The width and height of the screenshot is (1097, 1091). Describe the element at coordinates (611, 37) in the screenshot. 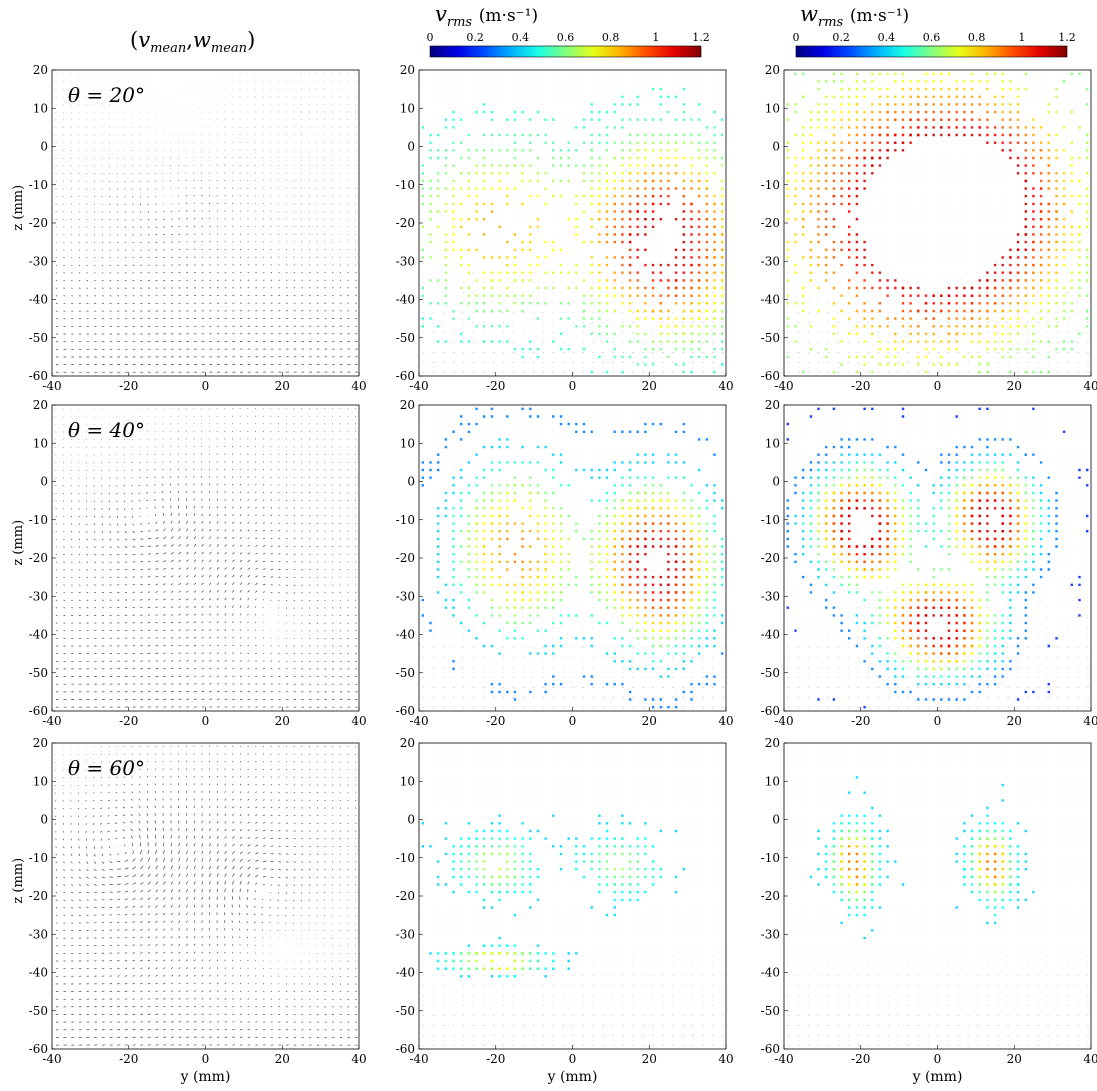

I see `colorbar-tick-label: 0.8` at that location.